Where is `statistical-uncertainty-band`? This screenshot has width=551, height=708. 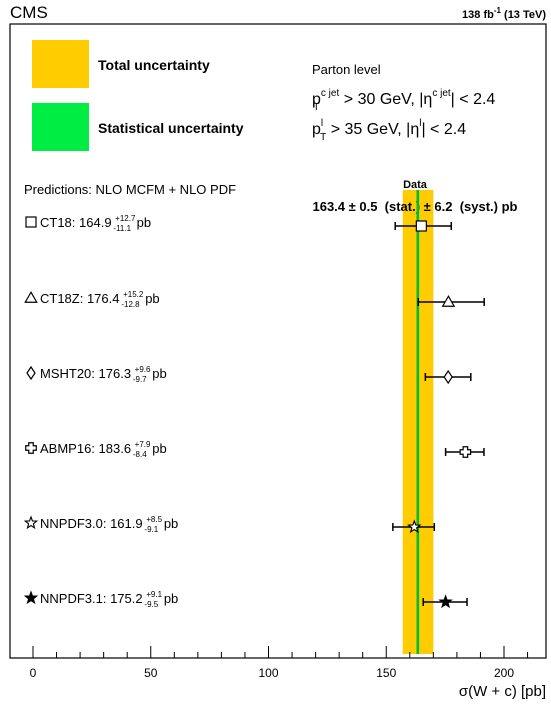 statistical-uncertainty-band is located at coordinates (418, 422).